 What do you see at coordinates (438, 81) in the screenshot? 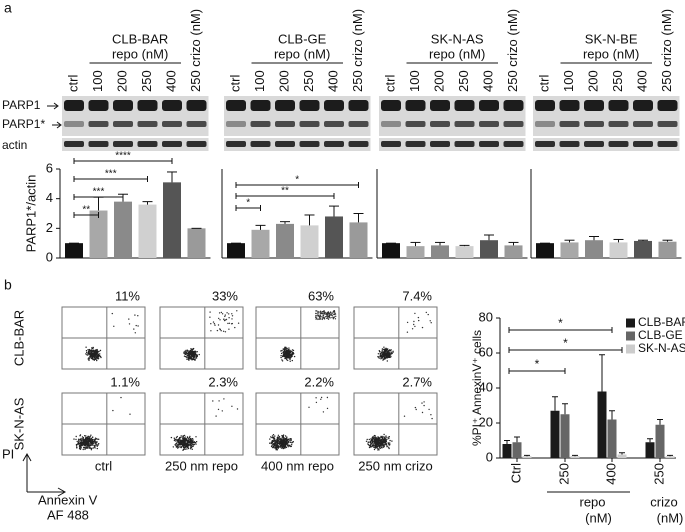
I see `lane-label: 200` at bounding box center [438, 81].